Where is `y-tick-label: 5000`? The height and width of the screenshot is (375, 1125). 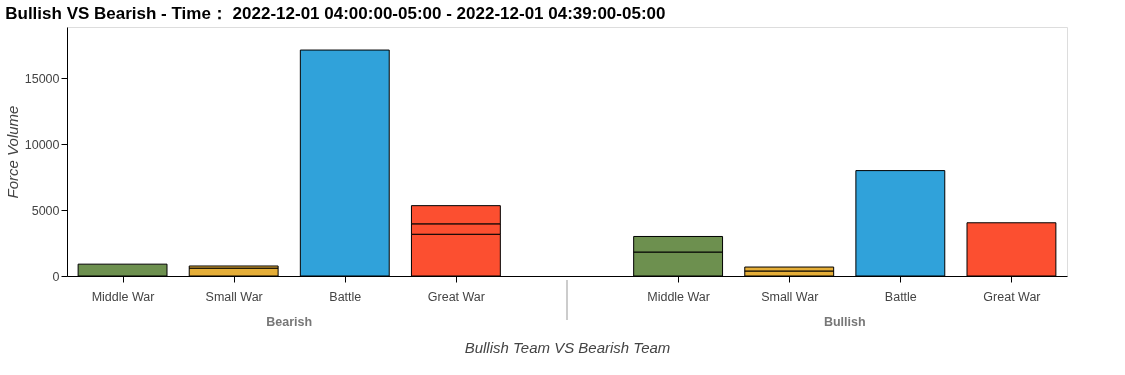 y-tick-label: 5000 is located at coordinates (45, 210).